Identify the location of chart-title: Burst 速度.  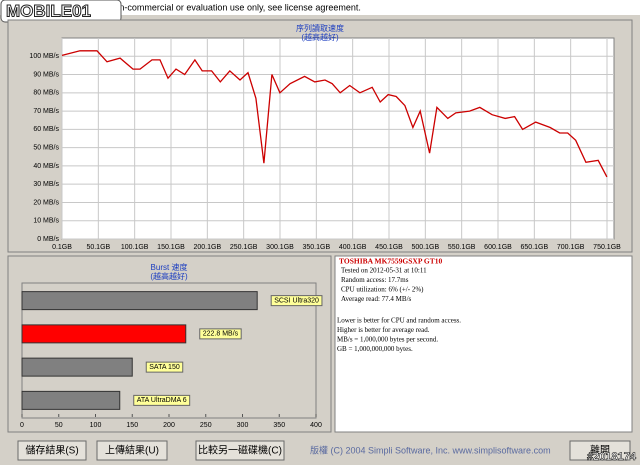
(169, 267).